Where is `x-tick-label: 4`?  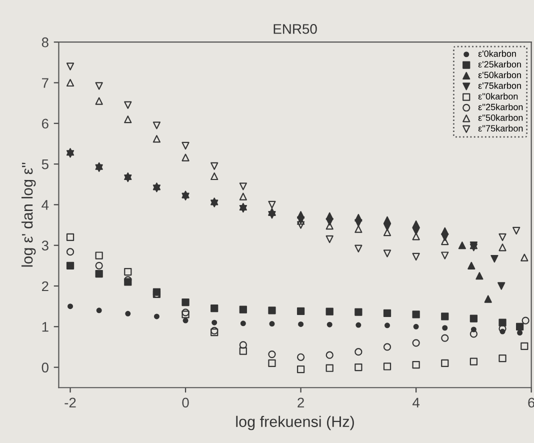 x-tick-label: 4 is located at coordinates (416, 403).